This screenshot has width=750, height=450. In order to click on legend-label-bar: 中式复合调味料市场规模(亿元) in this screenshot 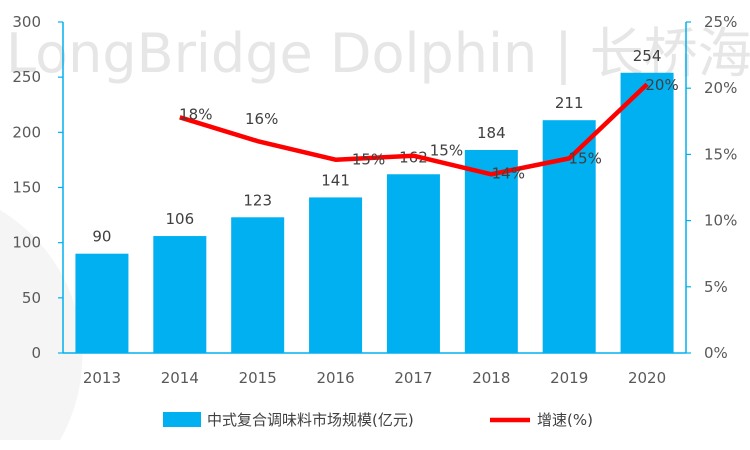, I will do `click(310, 420)`.